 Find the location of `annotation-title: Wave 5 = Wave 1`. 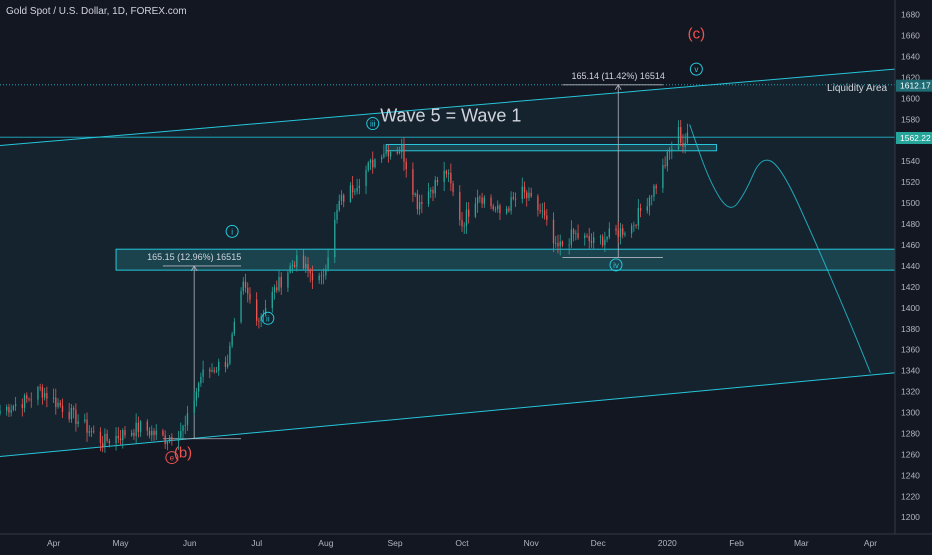

annotation-title: Wave 5 = Wave 1 is located at coordinates (450, 115).